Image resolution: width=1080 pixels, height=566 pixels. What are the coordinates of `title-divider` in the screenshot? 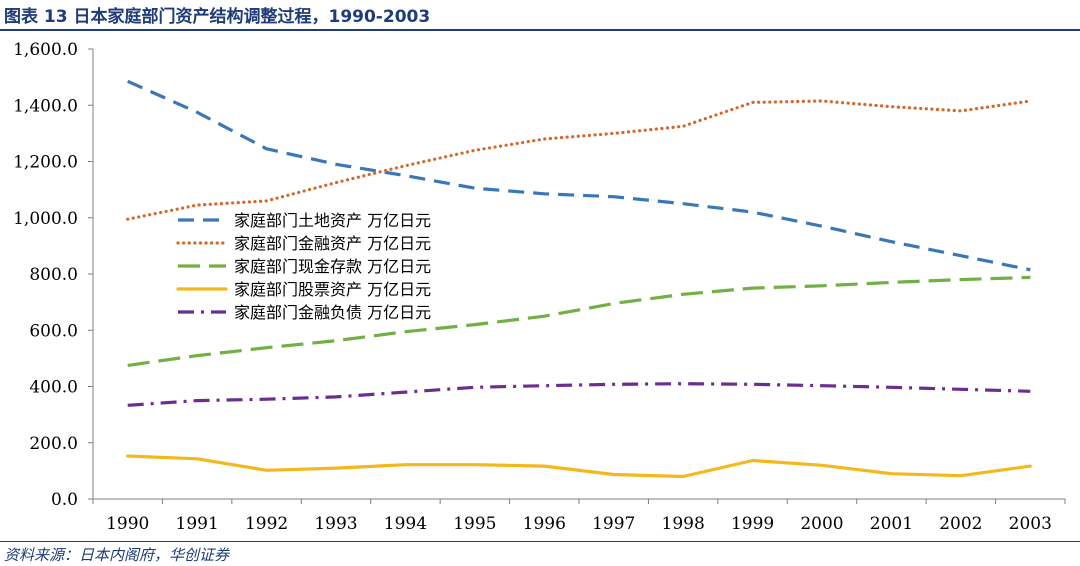 It's located at (540, 30).